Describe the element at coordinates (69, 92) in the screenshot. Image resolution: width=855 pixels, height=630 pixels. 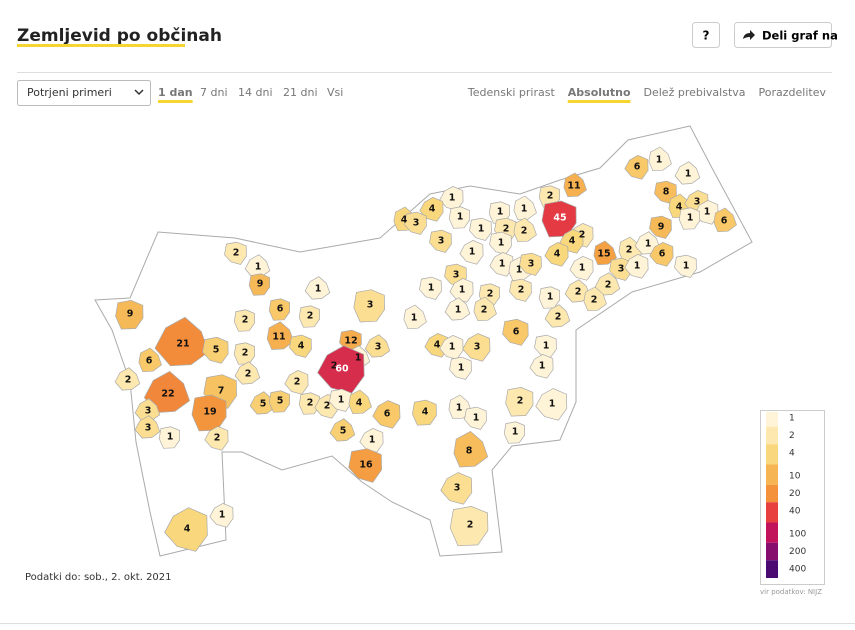
I see `dropdown-label: Potrjeni primeri` at that location.